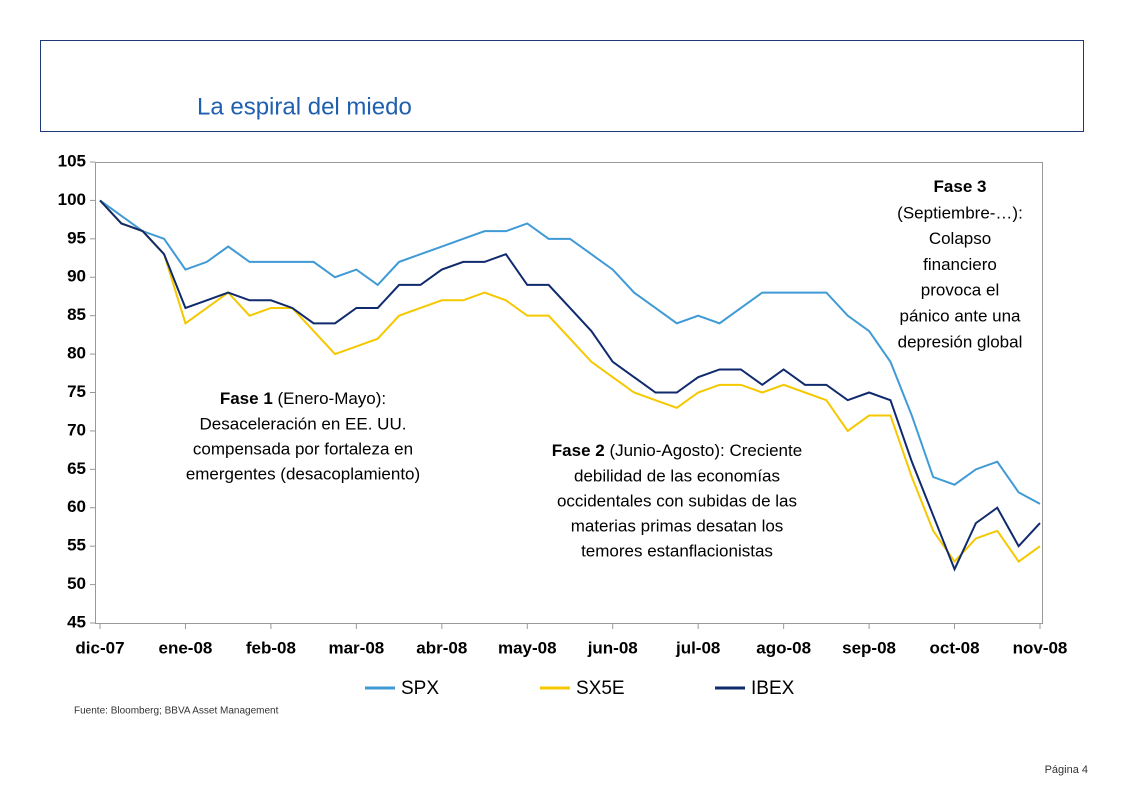 This screenshot has height=793, width=1122. Describe the element at coordinates (76, 353) in the screenshot. I see `y-tick-label: 80` at that location.